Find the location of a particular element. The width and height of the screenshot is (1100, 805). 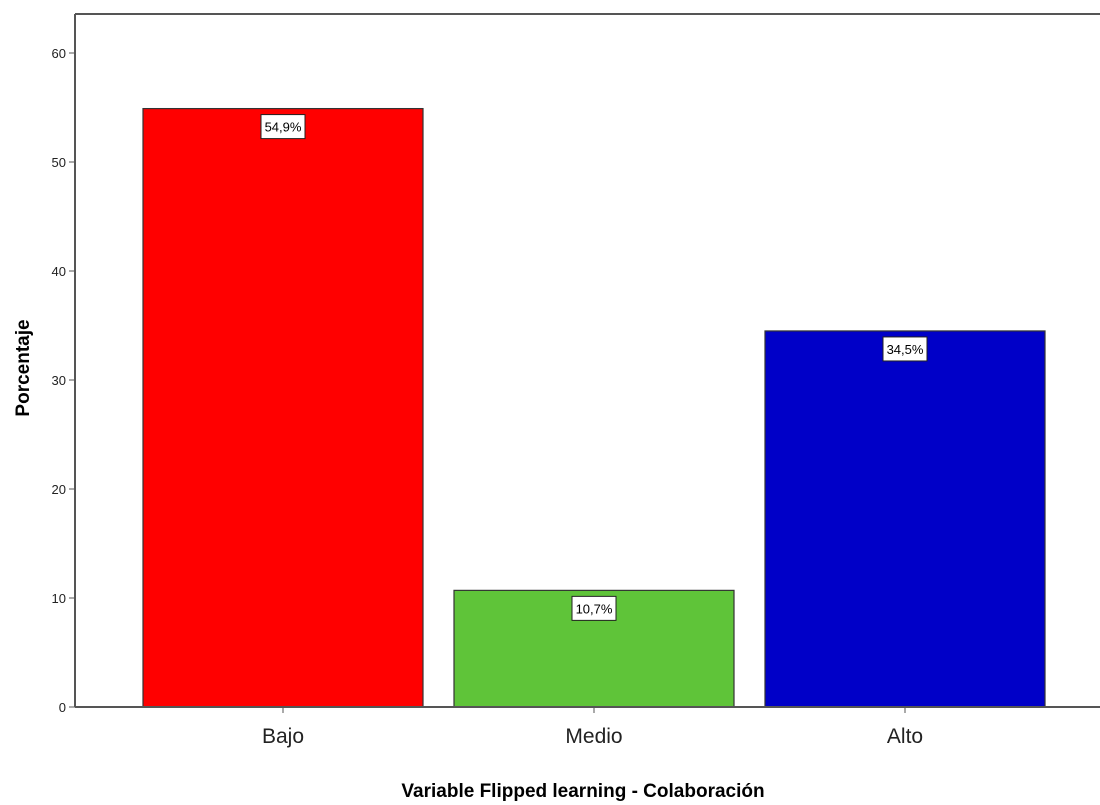

data-label-medio: 10,7% is located at coordinates (594, 608).